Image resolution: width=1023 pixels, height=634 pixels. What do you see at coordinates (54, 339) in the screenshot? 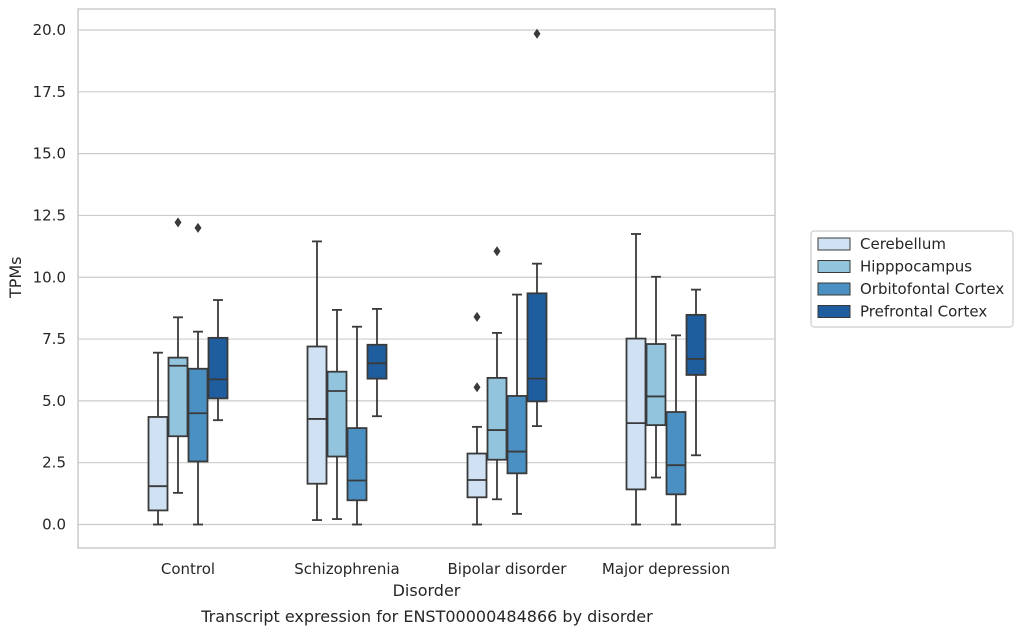
I see `y-tick-label: 7.5` at bounding box center [54, 339].